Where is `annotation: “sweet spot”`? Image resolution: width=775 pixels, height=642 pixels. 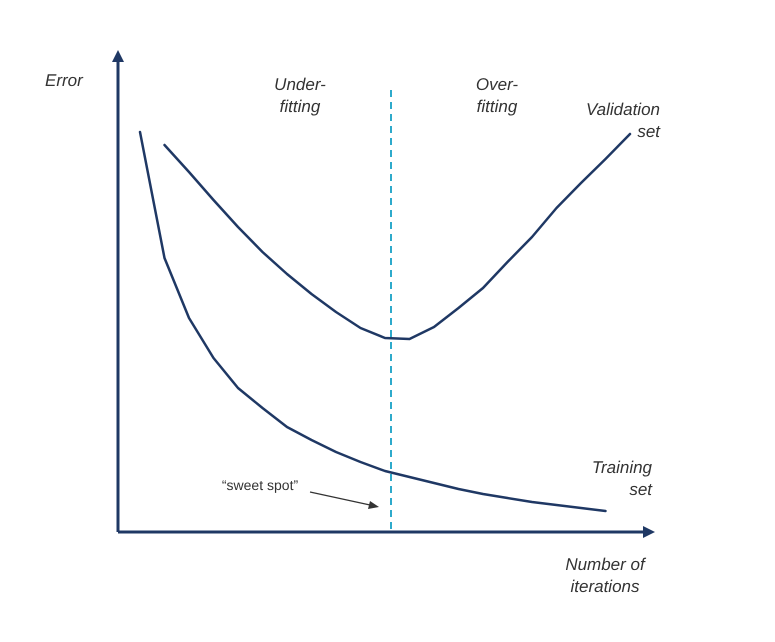
annotation: “sweet spot” is located at coordinates (260, 485).